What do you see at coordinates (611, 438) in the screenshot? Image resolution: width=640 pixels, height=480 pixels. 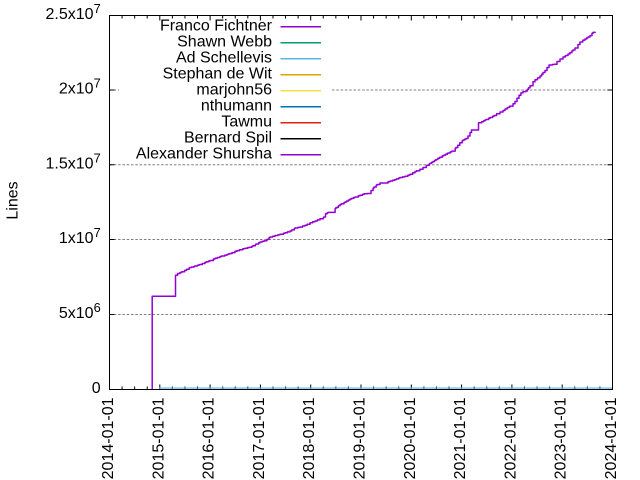 I see `svg-text: 2024-01-01` at bounding box center [611, 438].